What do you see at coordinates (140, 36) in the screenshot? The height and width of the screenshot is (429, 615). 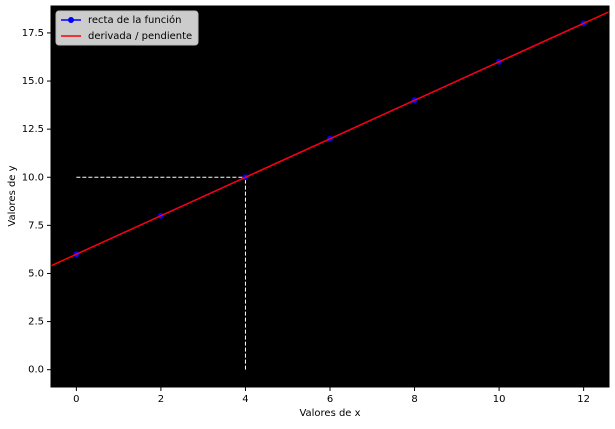 I see `legend-label: derivada / pendiente` at bounding box center [140, 36].